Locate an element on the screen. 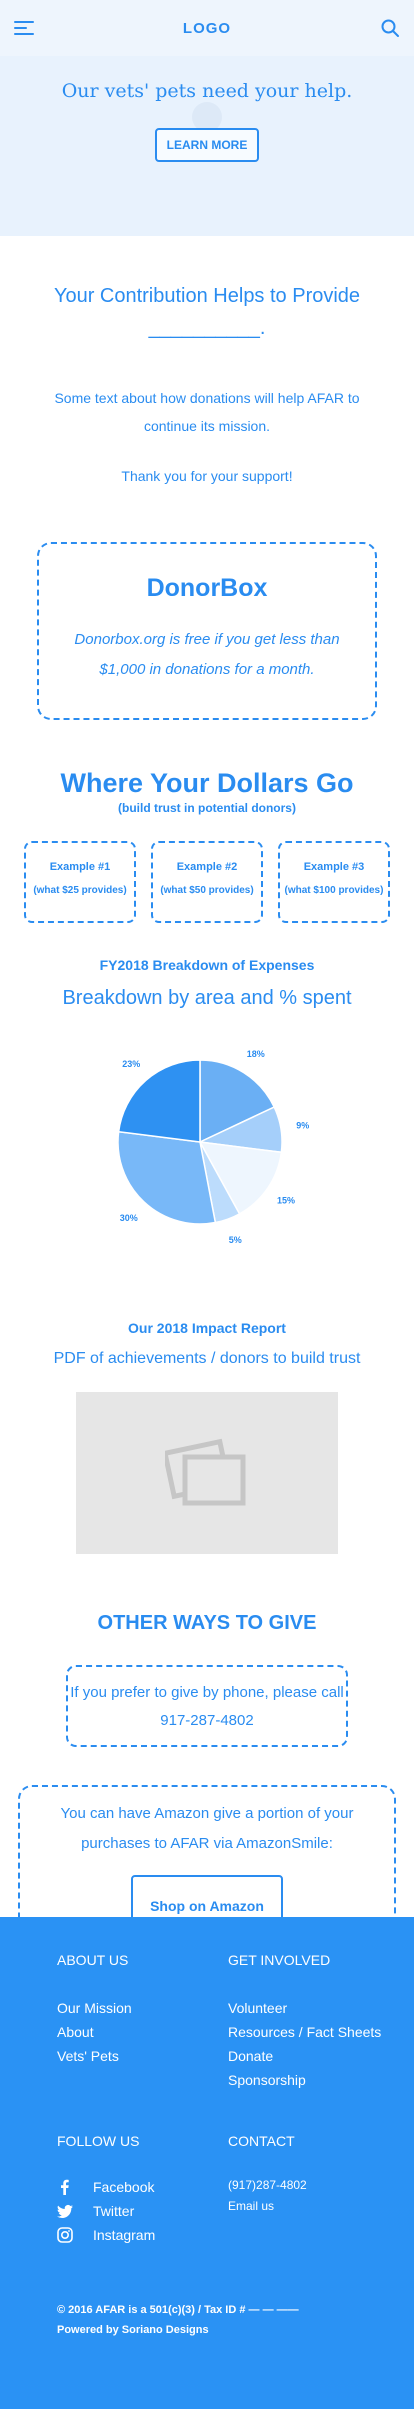 Image resolution: width=414 pixels, height=2409 pixels. image-placeholder-icon is located at coordinates (205, 1472).